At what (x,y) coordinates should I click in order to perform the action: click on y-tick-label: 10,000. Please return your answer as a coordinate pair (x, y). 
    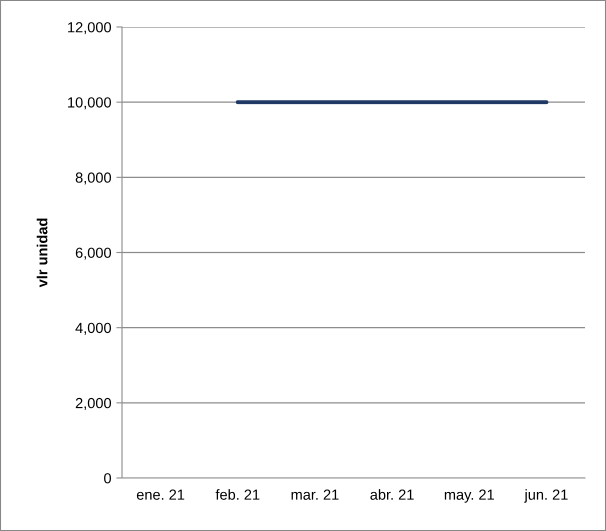
    Looking at the image, I should click on (90, 103).